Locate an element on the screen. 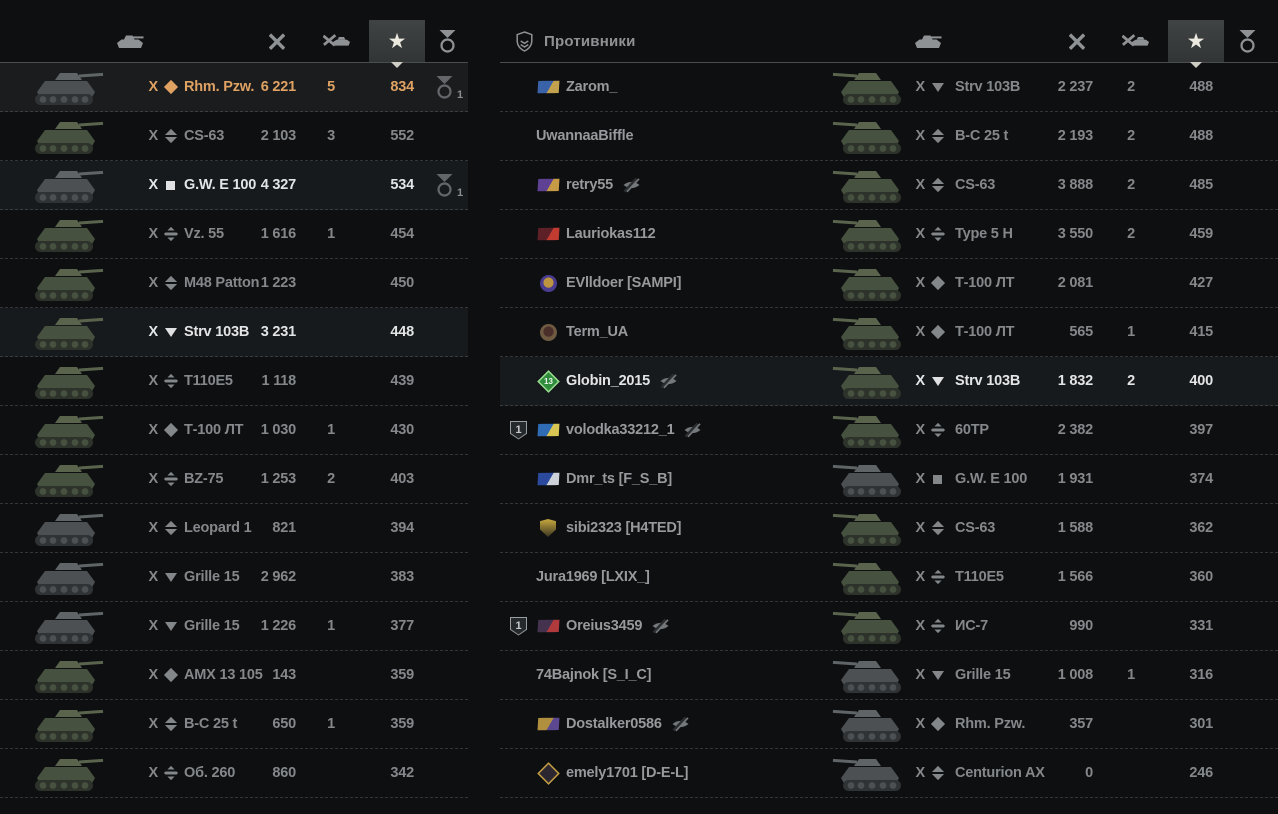 The image size is (1278, 814). enemy-row: 1 volodka33212_1 X 60TP 2 382 397 is located at coordinates (889, 430).